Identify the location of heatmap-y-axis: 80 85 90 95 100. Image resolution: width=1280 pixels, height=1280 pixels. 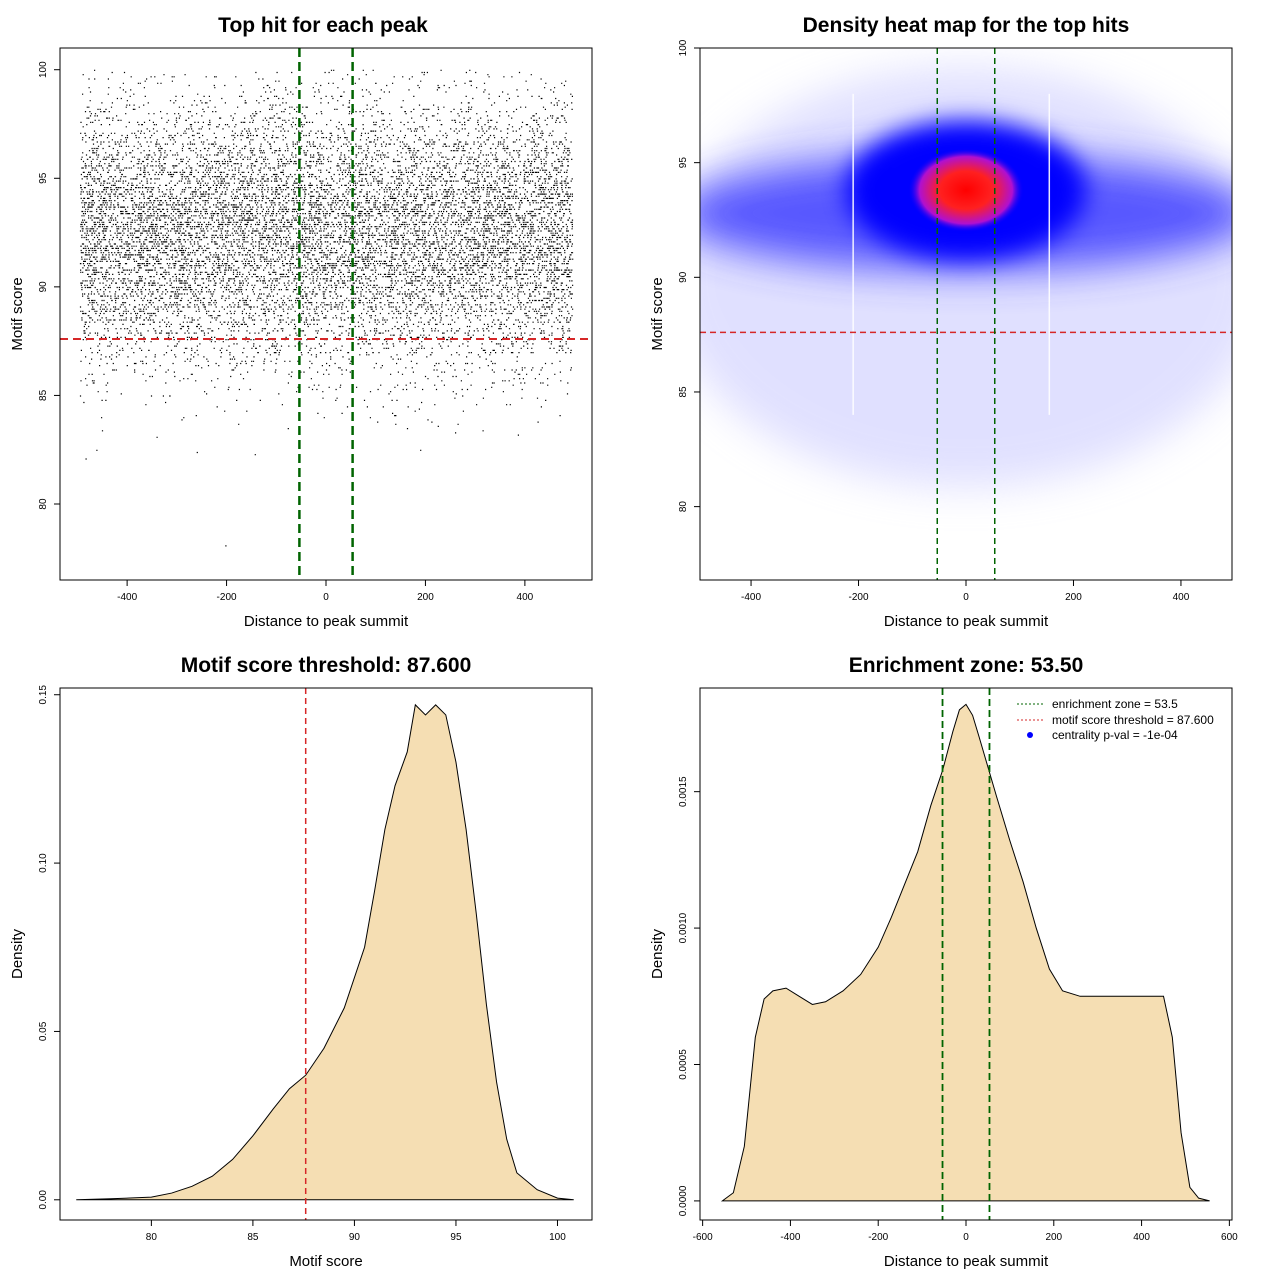
(689, 276).